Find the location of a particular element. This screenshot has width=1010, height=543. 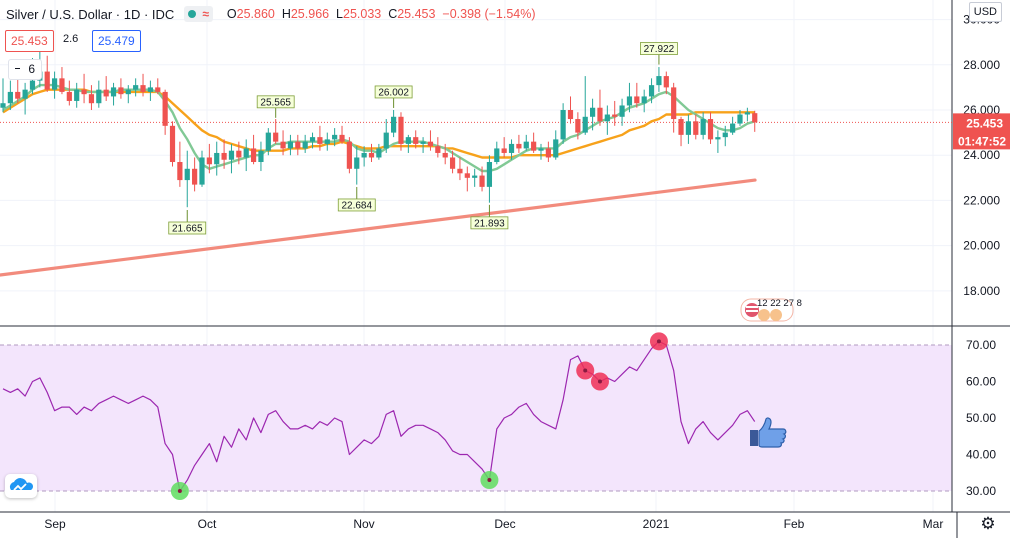

time-axis-label: 2021 is located at coordinates (656, 524).